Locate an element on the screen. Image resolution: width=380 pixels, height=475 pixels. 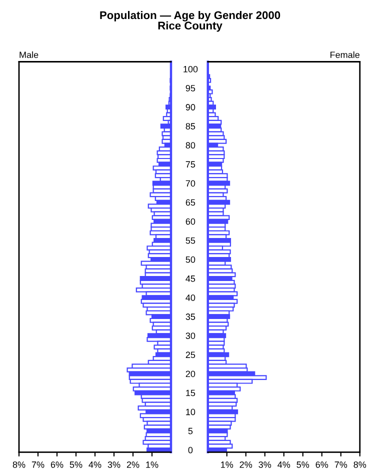
y-tick-label: 5 is located at coordinates (190, 431).